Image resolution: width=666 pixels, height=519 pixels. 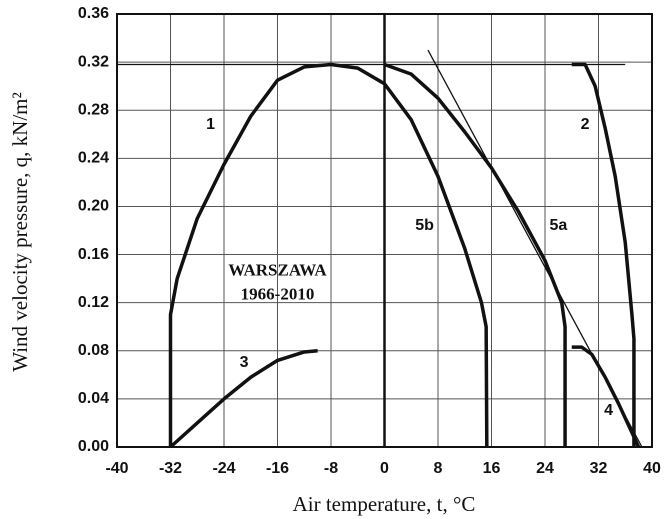 I want to click on y-tick-label: 0.20, so click(x=93, y=206).